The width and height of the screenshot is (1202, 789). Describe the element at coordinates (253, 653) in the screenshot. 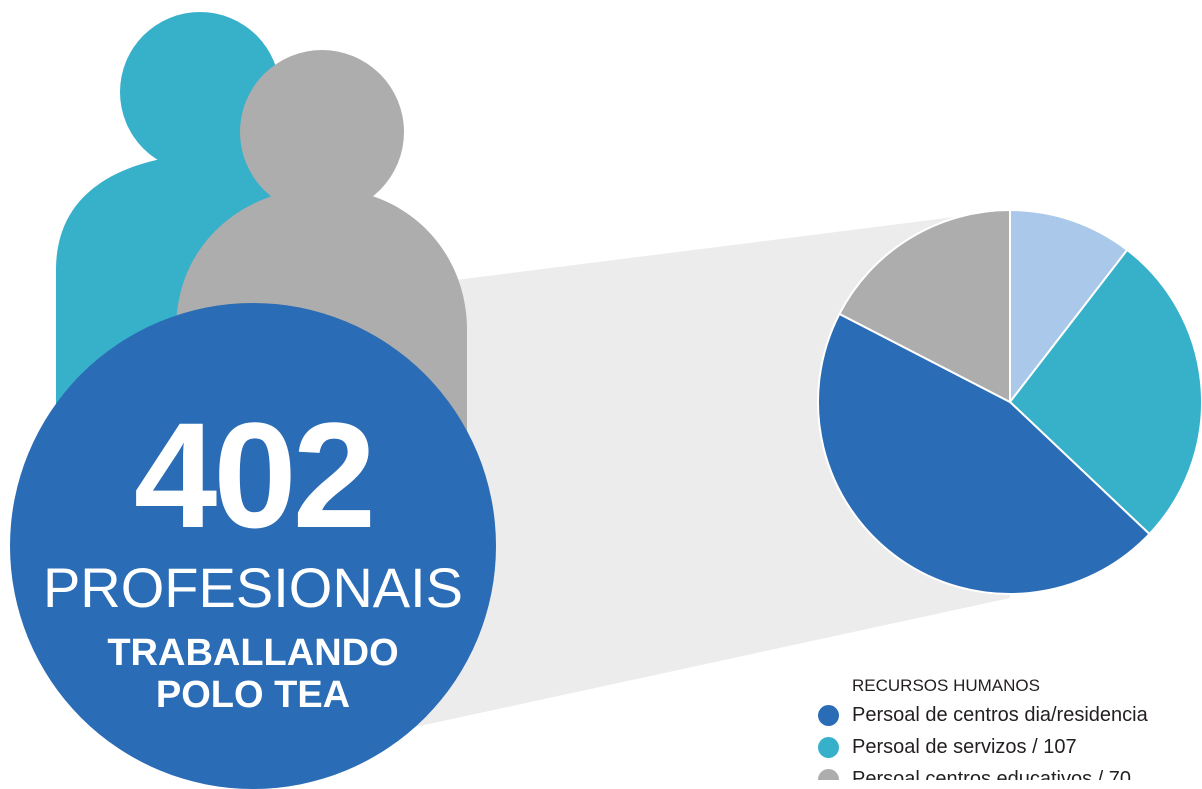

I see `subtitle-line-1: TRABALLANDO` at that location.